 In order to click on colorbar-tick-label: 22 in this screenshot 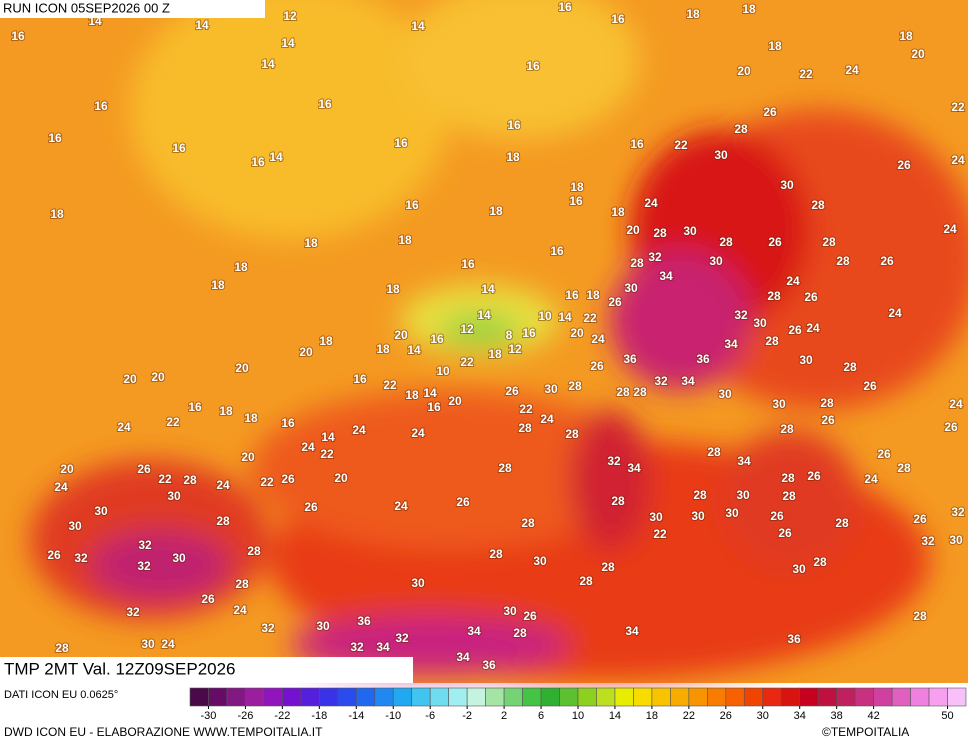, I will do `click(689, 716)`.